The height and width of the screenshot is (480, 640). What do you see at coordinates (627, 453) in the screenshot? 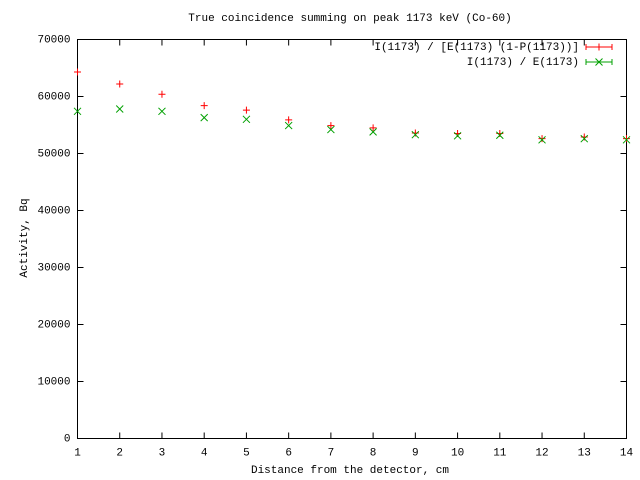
I see `x-tick-label: 14` at bounding box center [627, 453].